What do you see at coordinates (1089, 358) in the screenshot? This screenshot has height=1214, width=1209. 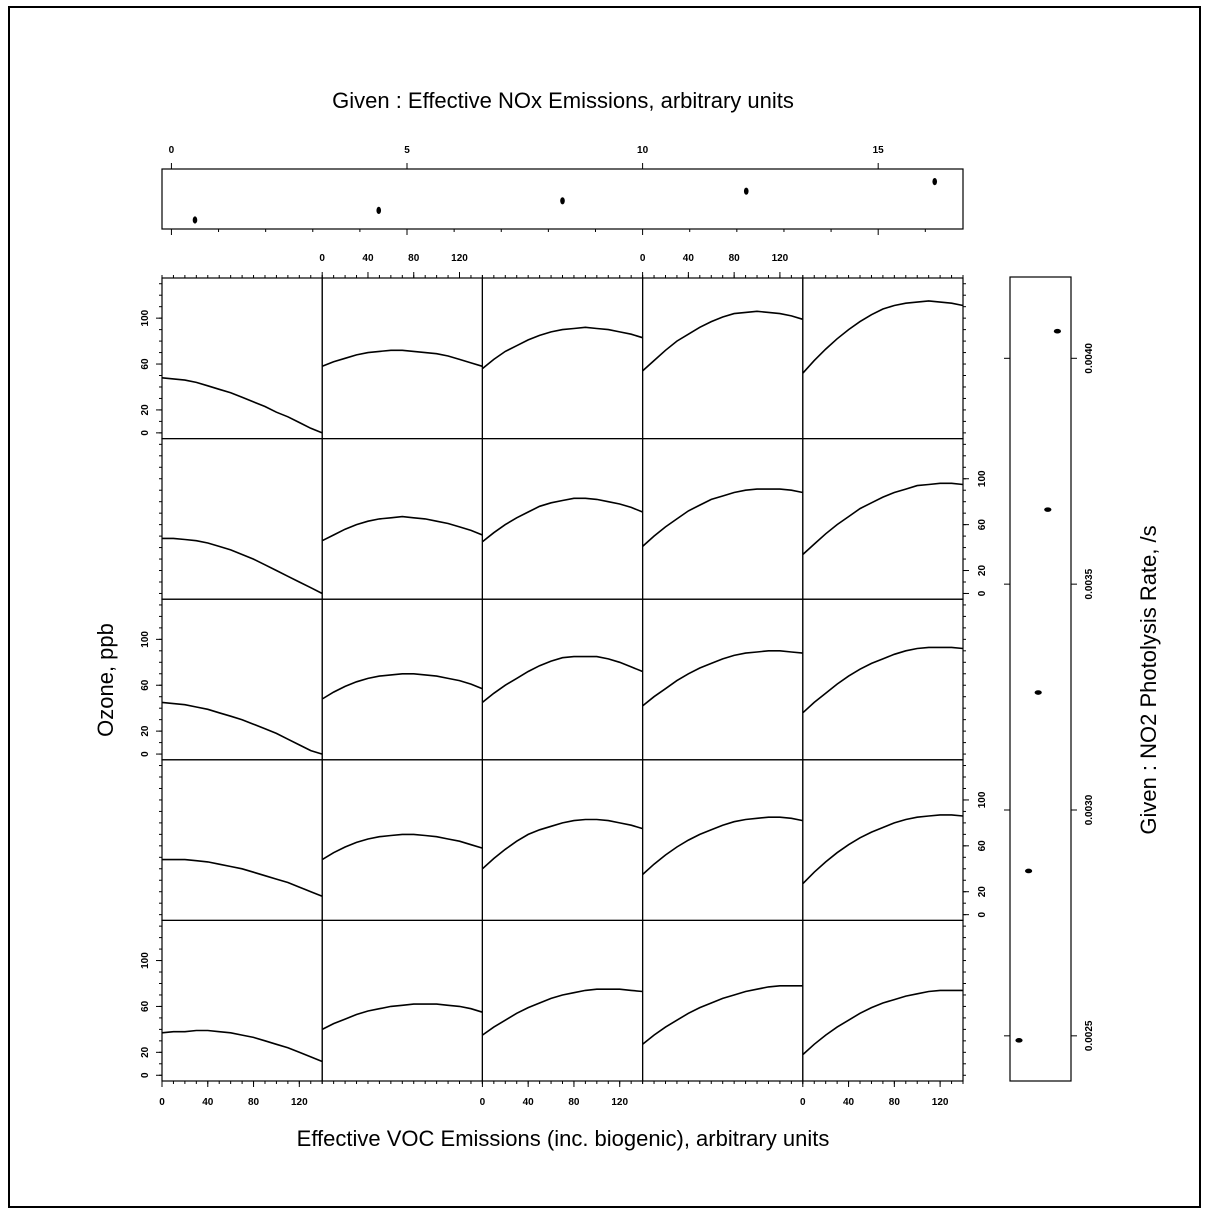 I see `given-right-tick-label: 0.0040` at bounding box center [1089, 358].